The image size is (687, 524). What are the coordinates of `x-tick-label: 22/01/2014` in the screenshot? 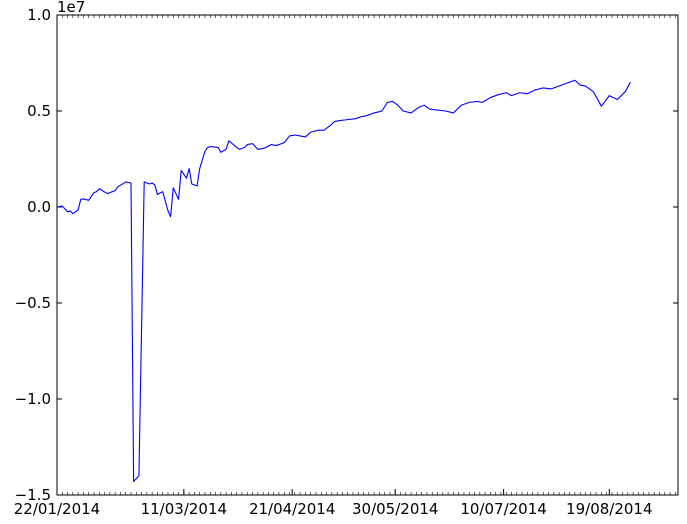 It's located at (57, 509).